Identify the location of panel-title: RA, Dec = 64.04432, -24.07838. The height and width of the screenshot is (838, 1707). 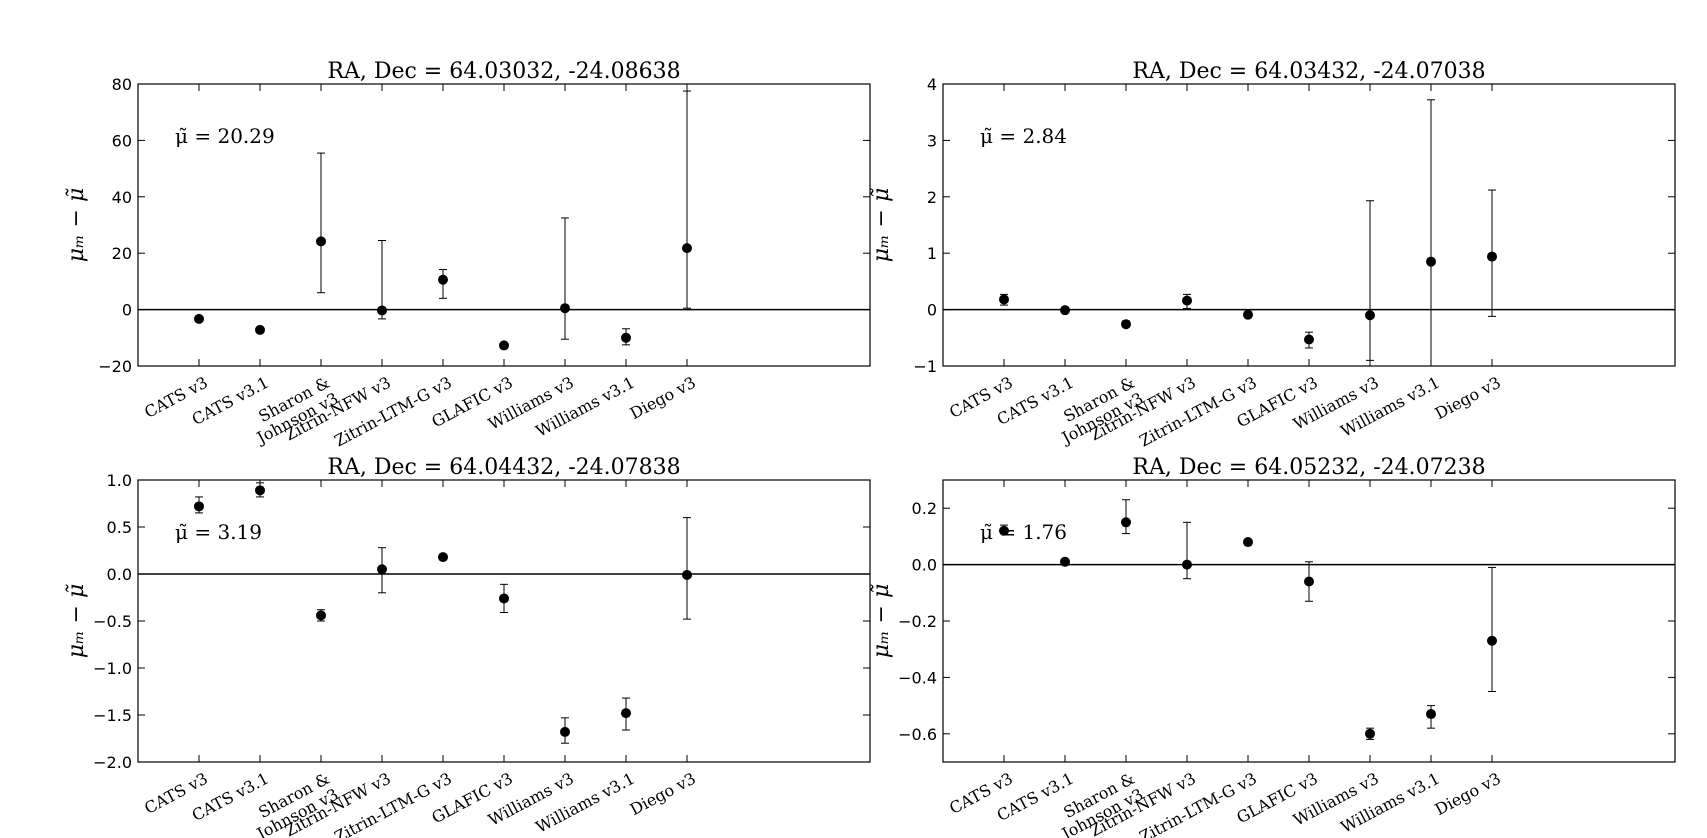
(503, 467).